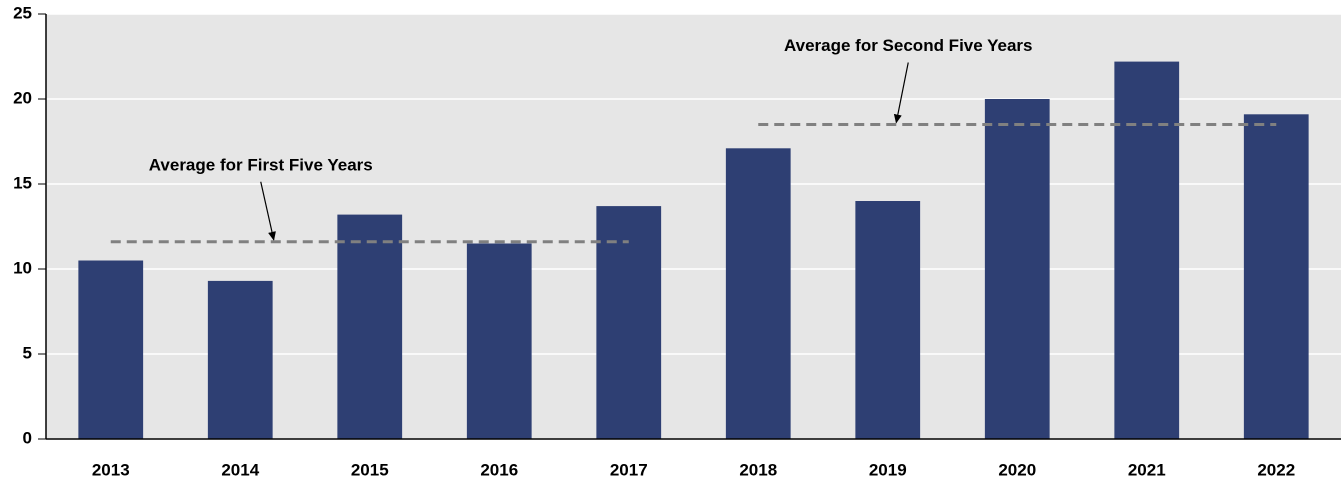 This screenshot has height=486, width=1341. Describe the element at coordinates (261, 164) in the screenshot. I see `annotation-label: Average for First Five Years` at that location.